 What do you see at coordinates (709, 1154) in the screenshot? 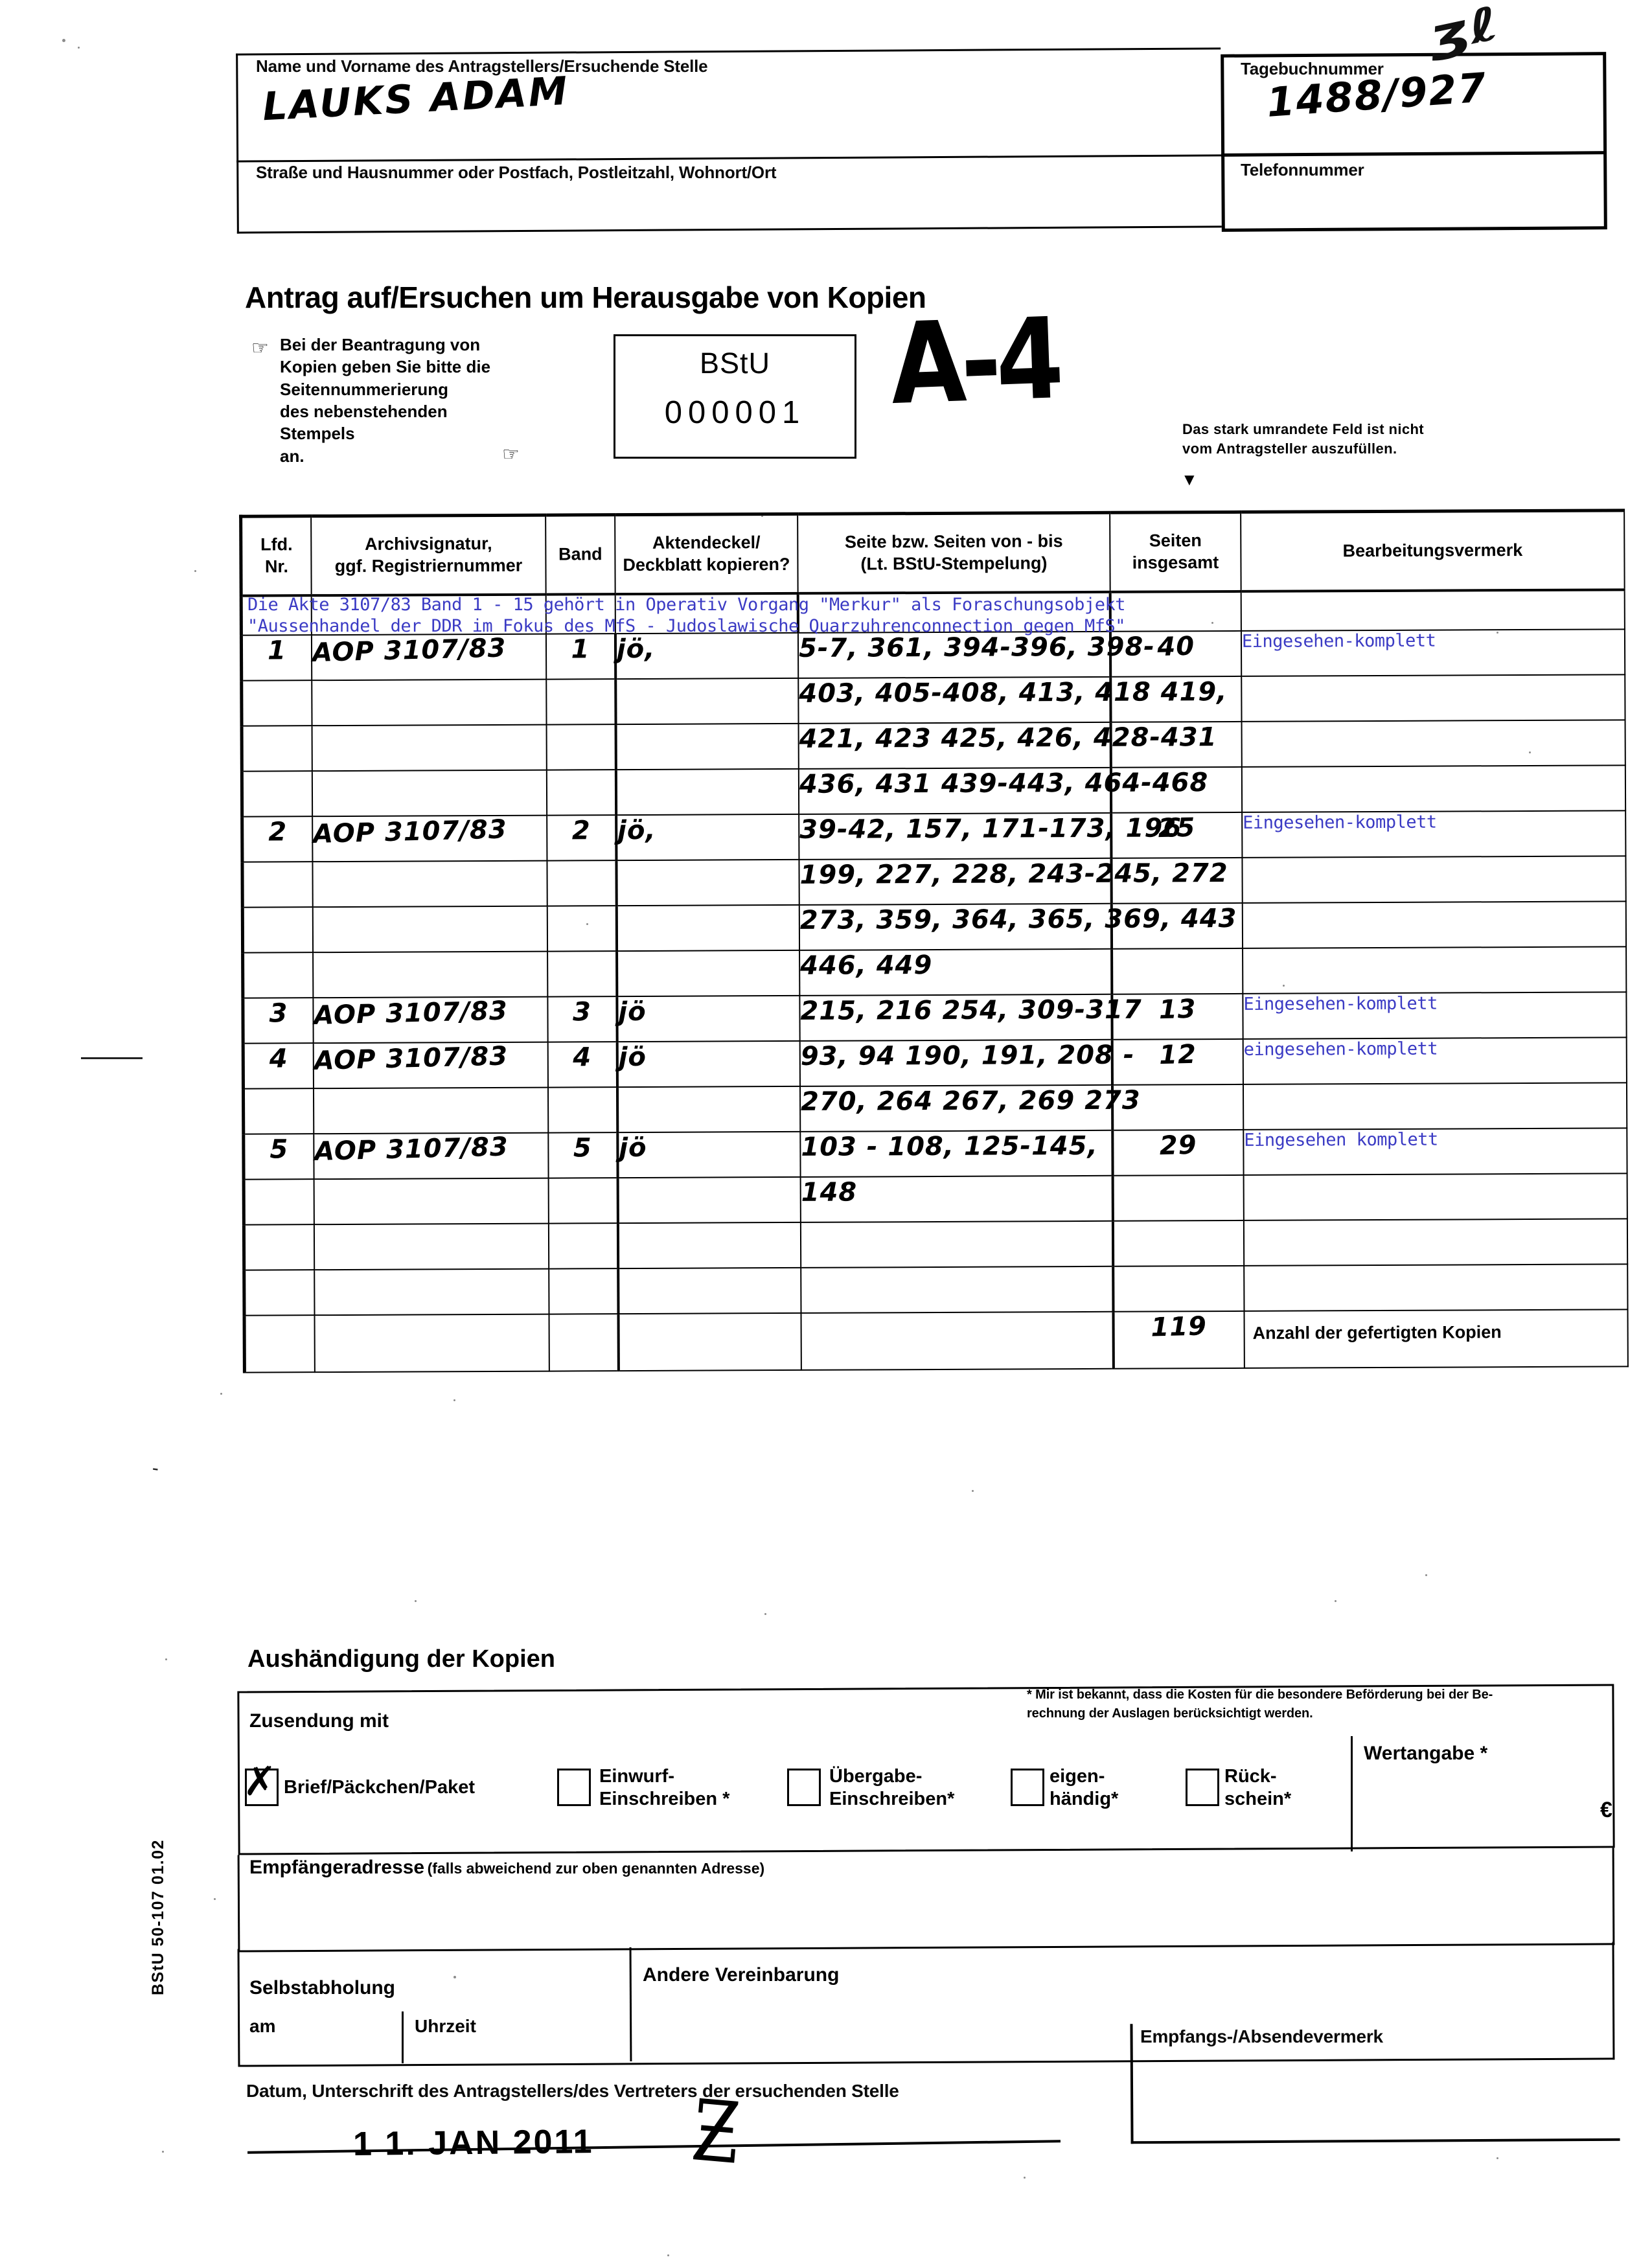
I see `cell-cover-5: jö` at bounding box center [709, 1154].